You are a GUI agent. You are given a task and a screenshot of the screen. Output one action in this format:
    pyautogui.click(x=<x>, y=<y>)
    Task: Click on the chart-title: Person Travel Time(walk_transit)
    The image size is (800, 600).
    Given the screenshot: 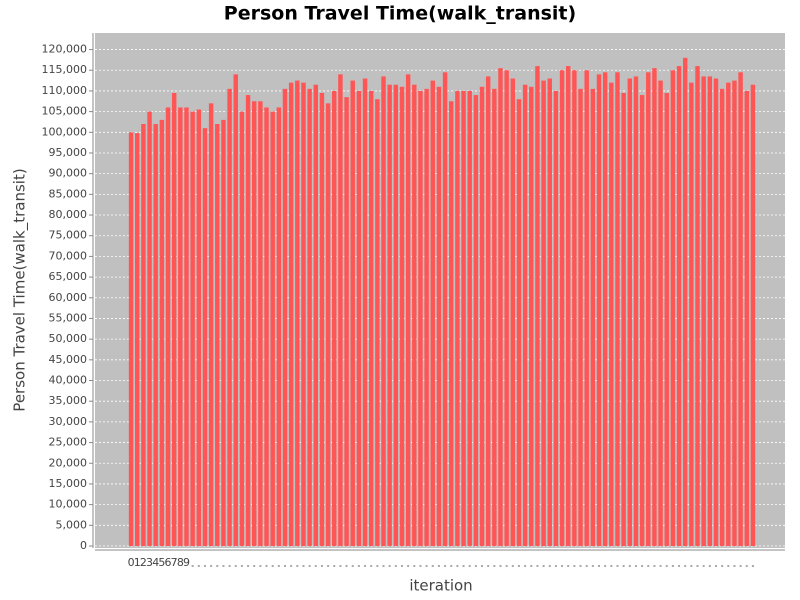 What is the action you would take?
    pyautogui.click(x=400, y=14)
    